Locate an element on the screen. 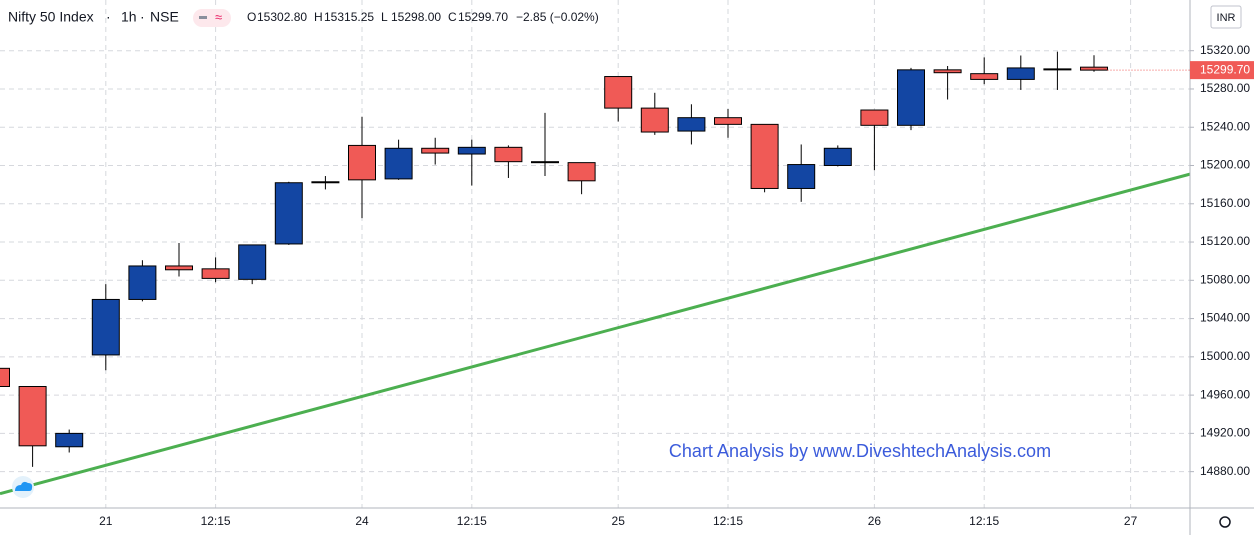 The image size is (1254, 535). y-tick-label: 14880.00 is located at coordinates (1225, 471).